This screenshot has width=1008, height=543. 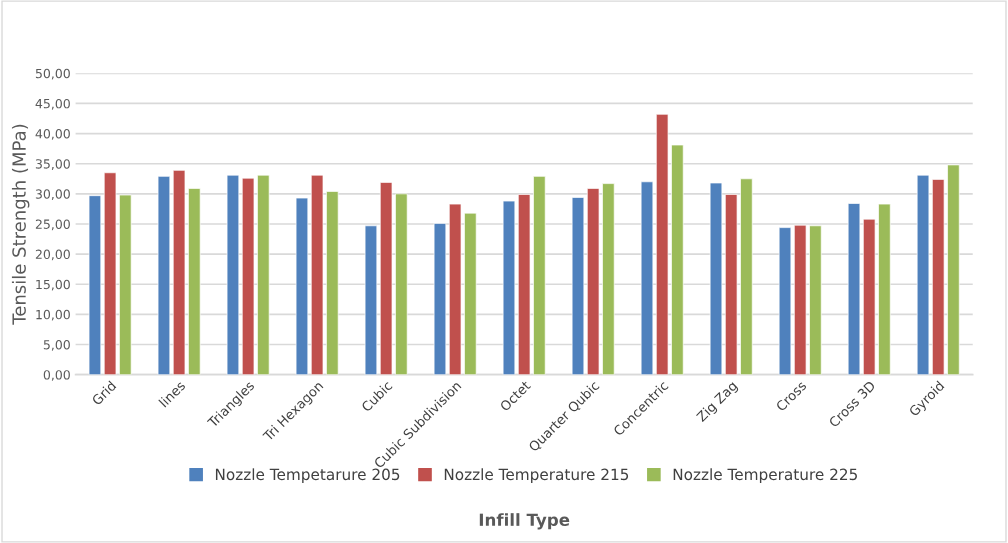 I want to click on x-axis-title: Infill Type, so click(x=524, y=521).